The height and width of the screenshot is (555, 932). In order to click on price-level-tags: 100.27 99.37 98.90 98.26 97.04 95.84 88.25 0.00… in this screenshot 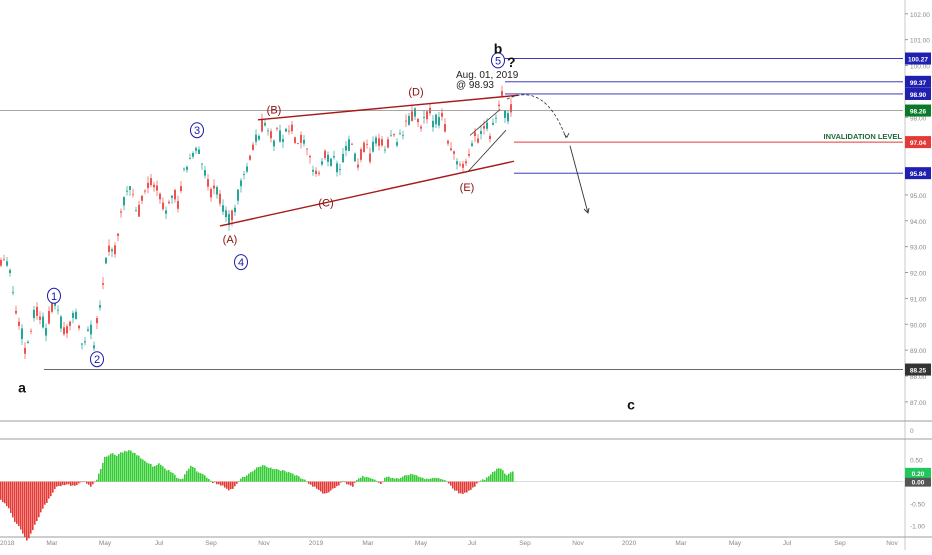, I will do `click(918, 269)`.